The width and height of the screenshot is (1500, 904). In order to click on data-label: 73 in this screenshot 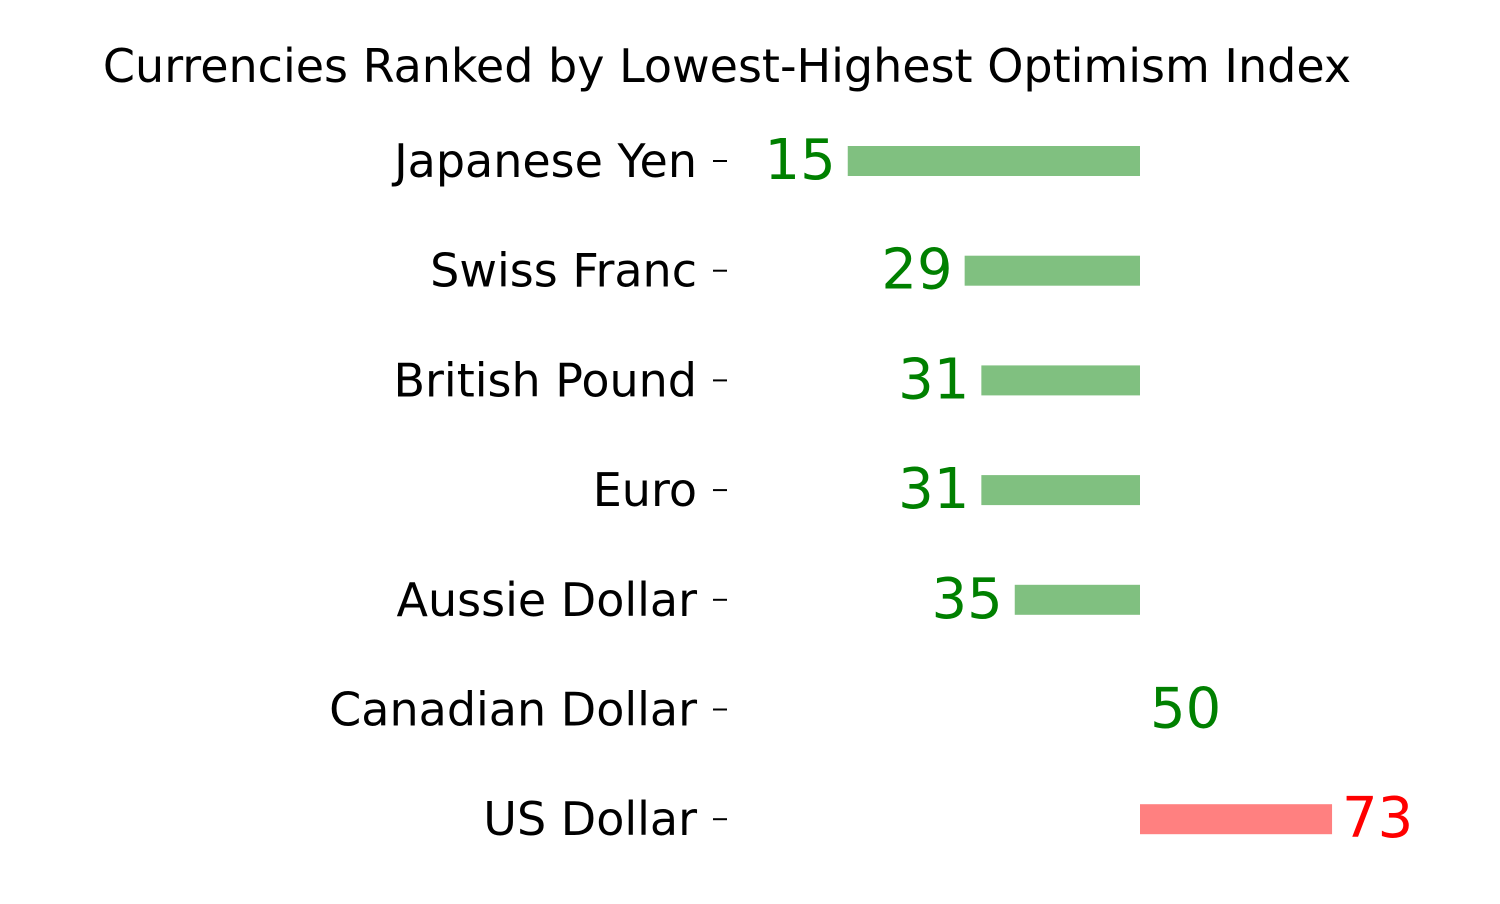, I will do `click(1377, 818)`.